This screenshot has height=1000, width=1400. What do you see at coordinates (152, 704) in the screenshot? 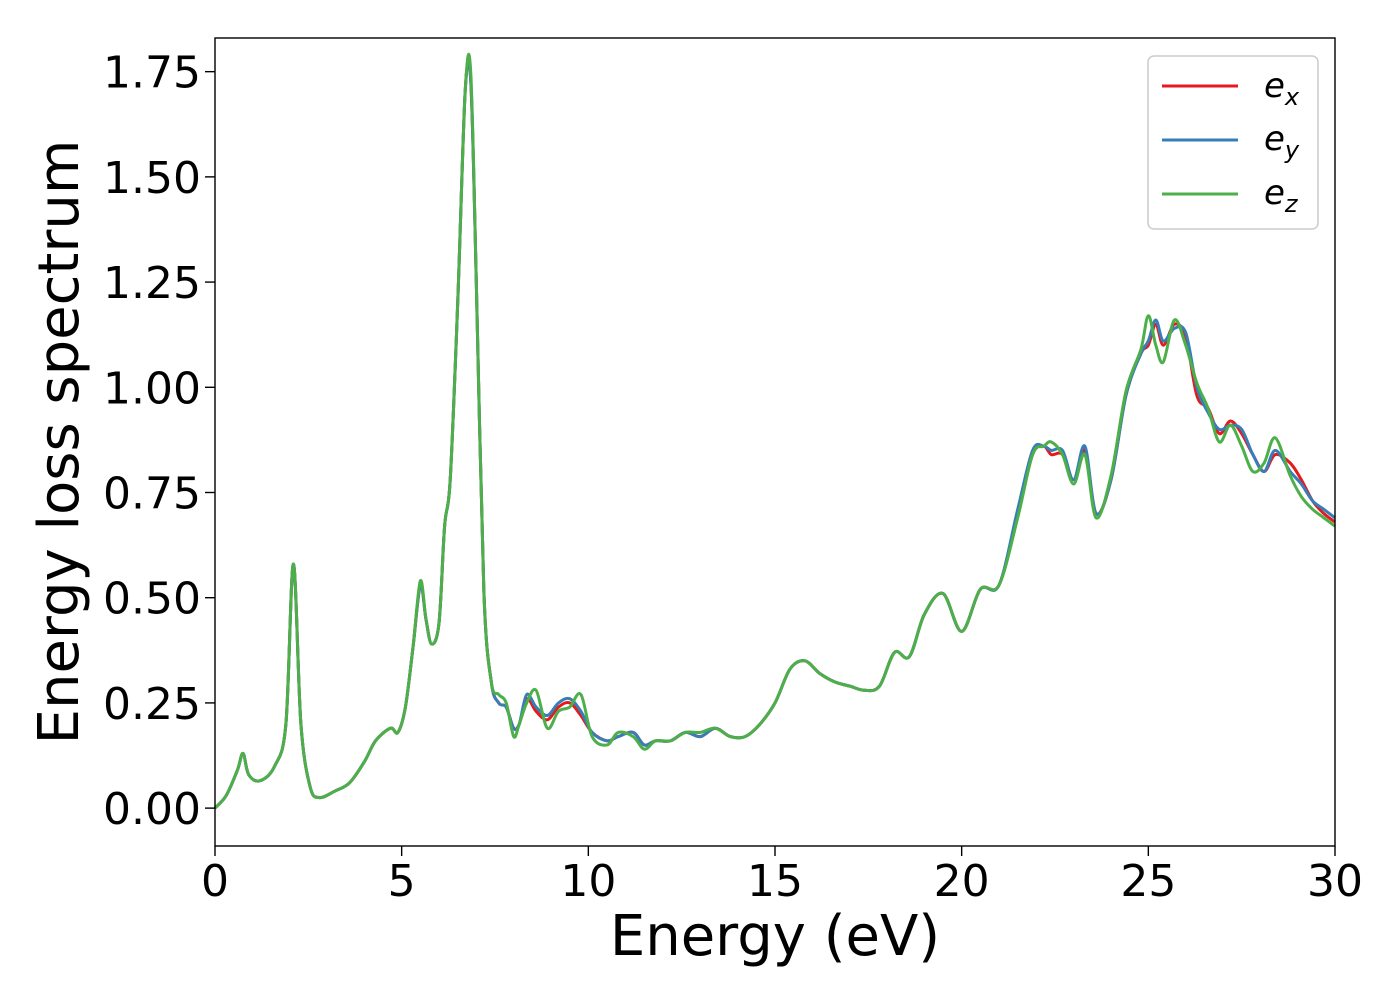
I see `y-tick-label: 0.25` at bounding box center [152, 704].